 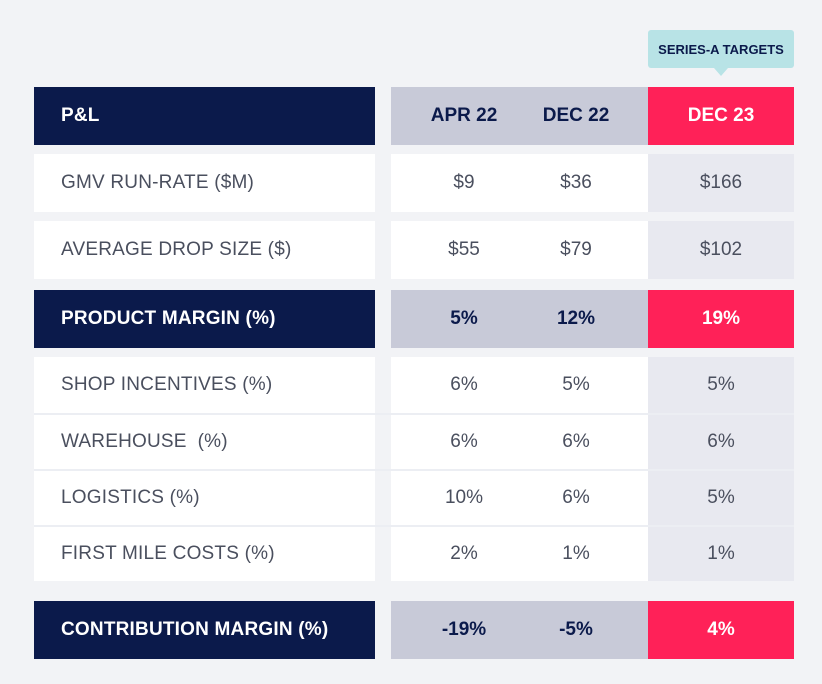 What do you see at coordinates (576, 629) in the screenshot?
I see `cell-contribution-margin-dec22: -5%` at bounding box center [576, 629].